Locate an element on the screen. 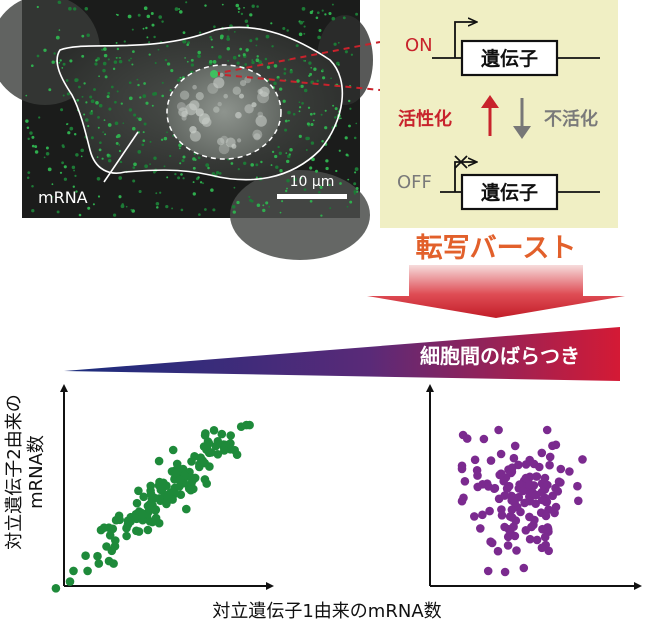 The image size is (654, 625). purple-point-cloud is located at coordinates (522, 501).